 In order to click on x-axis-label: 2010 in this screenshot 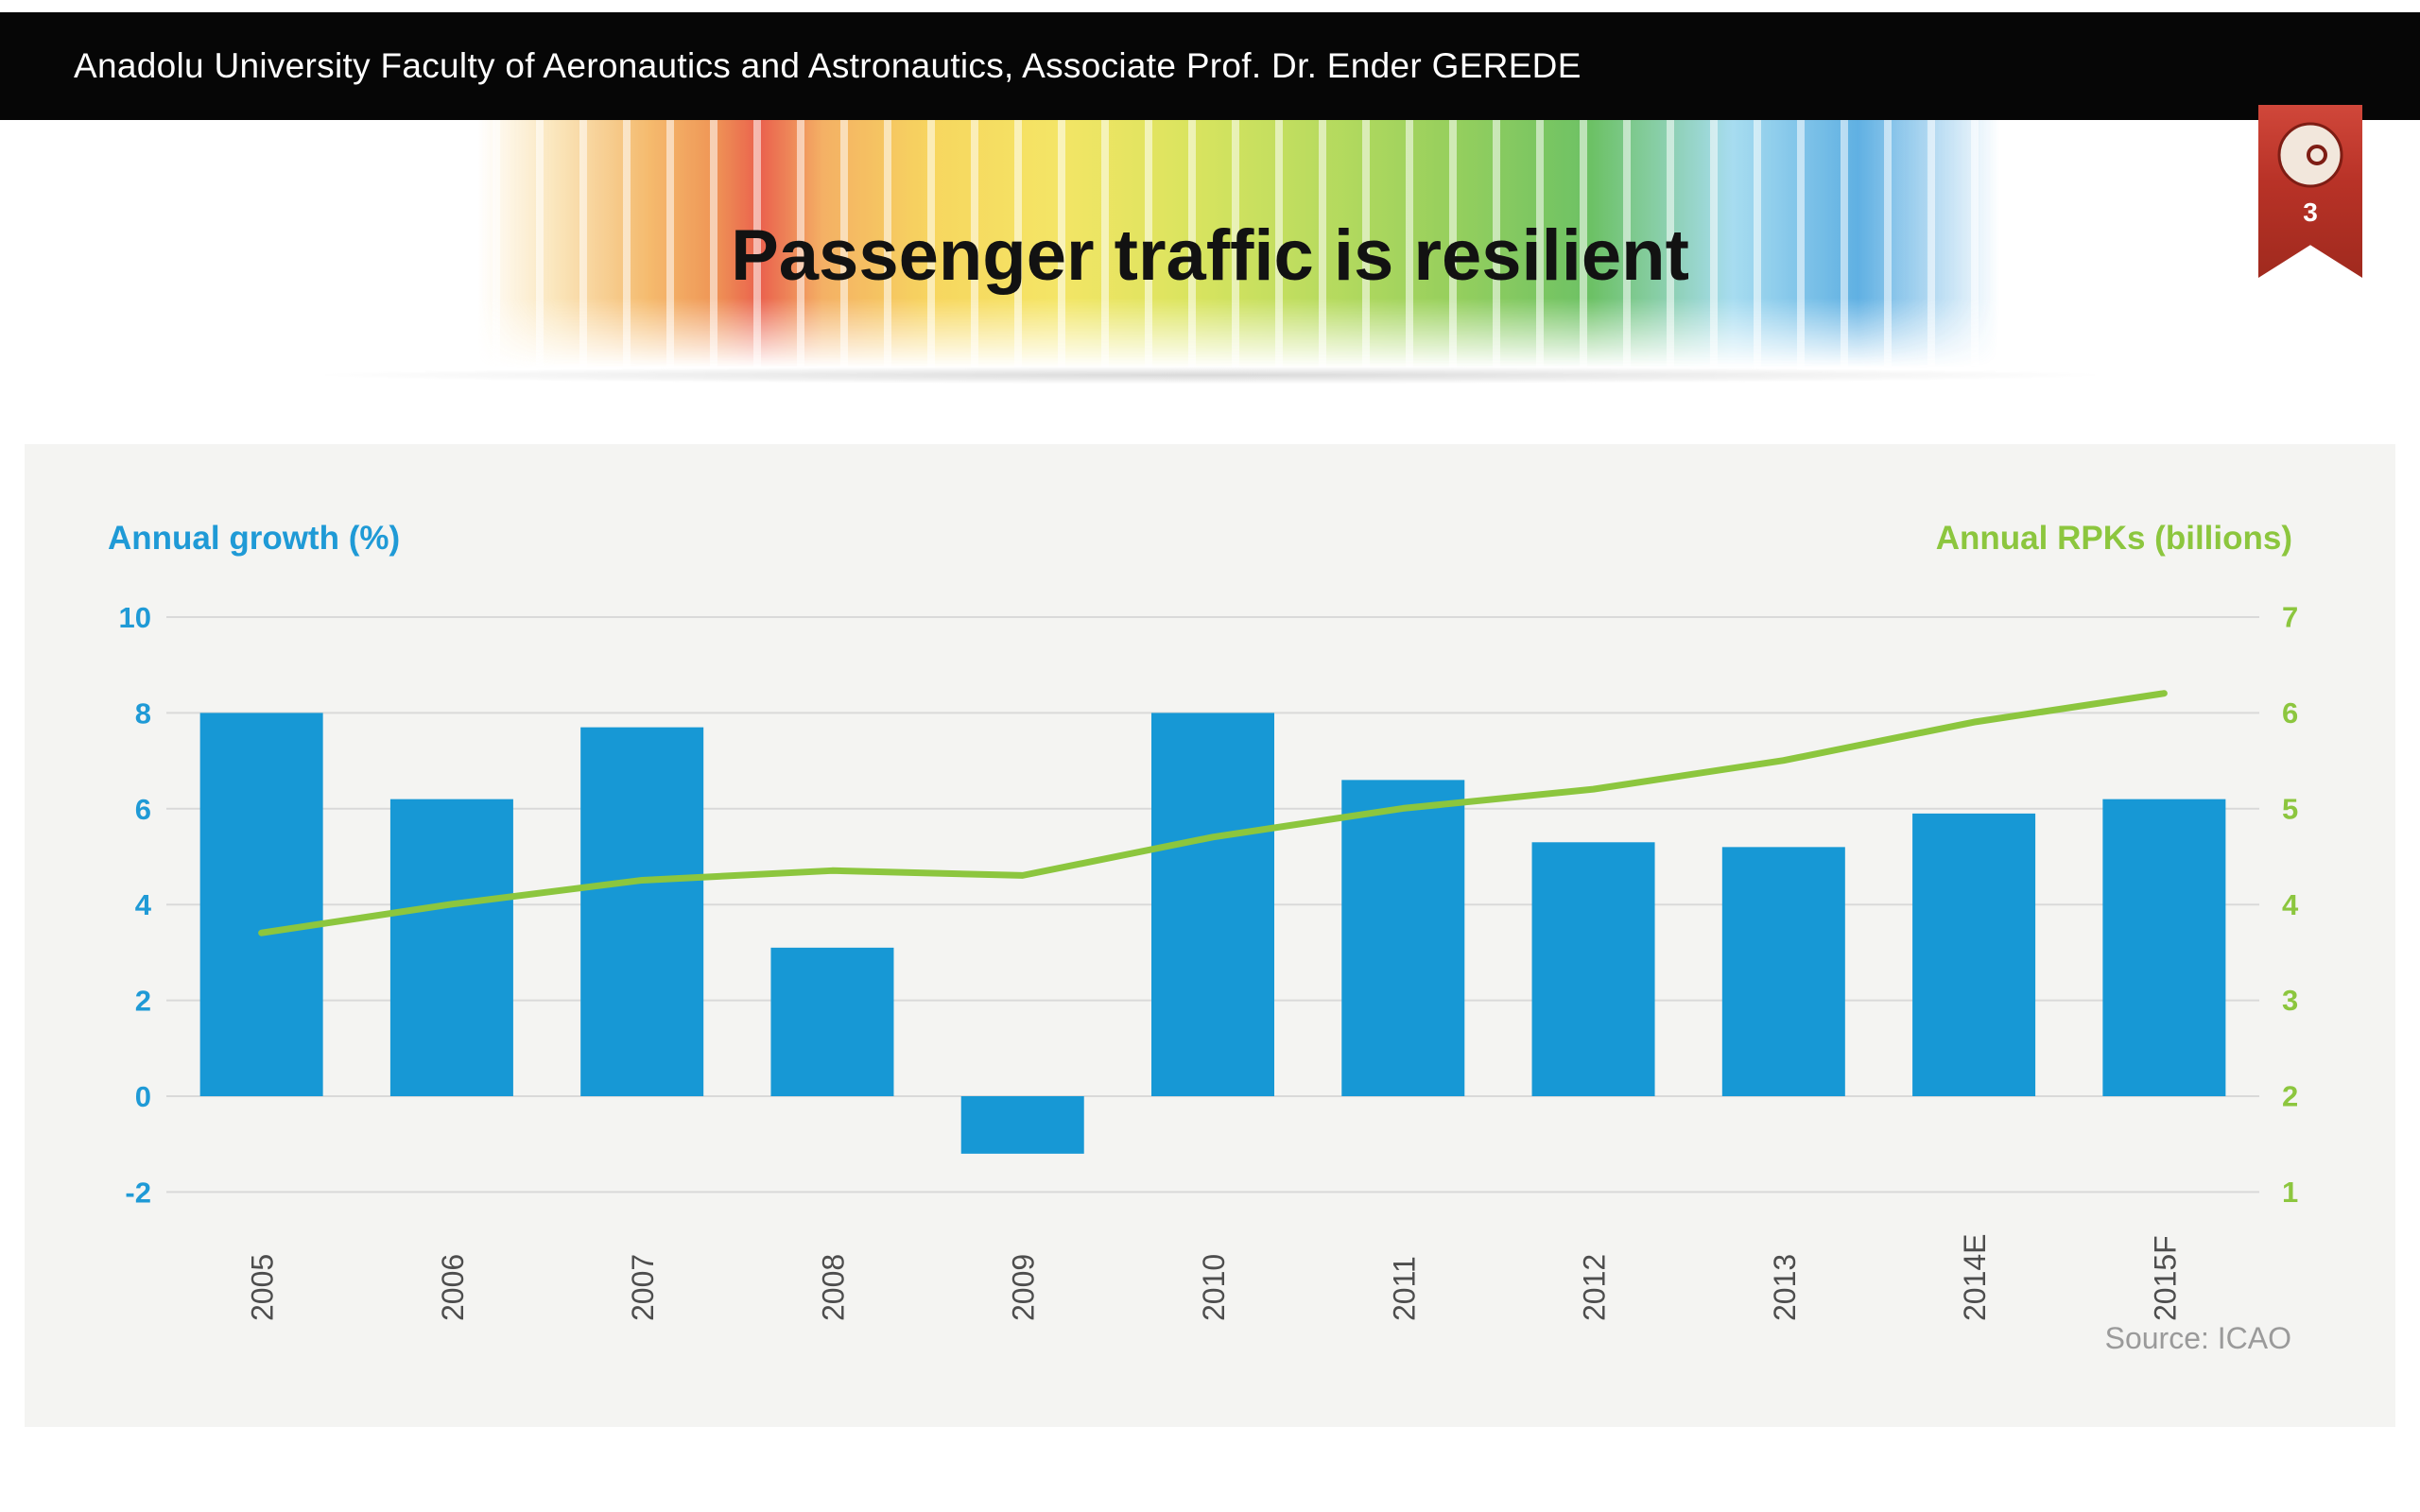, I will do `click(1214, 1287)`.